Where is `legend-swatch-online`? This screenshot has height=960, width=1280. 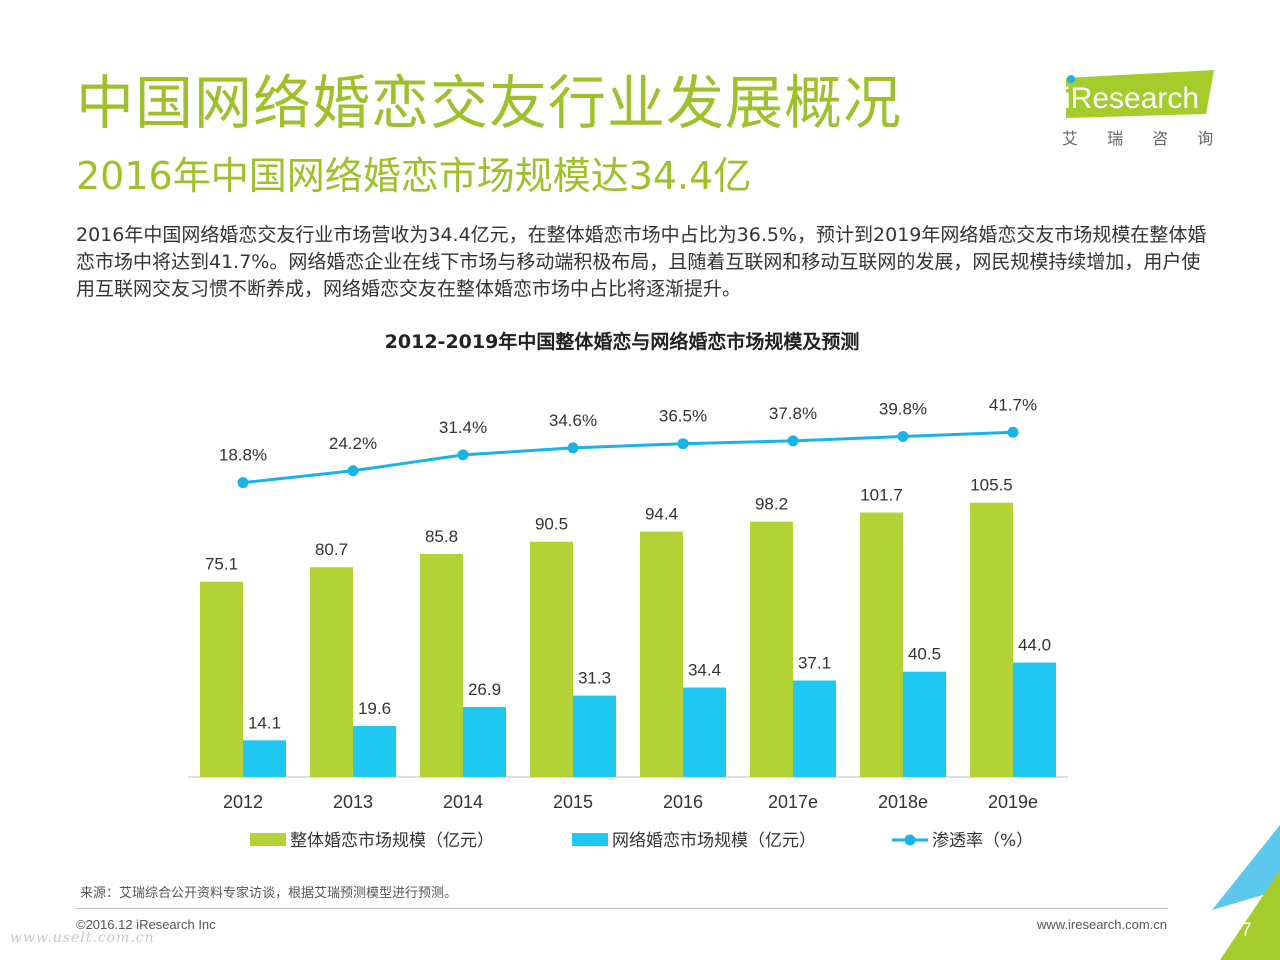 legend-swatch-online is located at coordinates (590, 839).